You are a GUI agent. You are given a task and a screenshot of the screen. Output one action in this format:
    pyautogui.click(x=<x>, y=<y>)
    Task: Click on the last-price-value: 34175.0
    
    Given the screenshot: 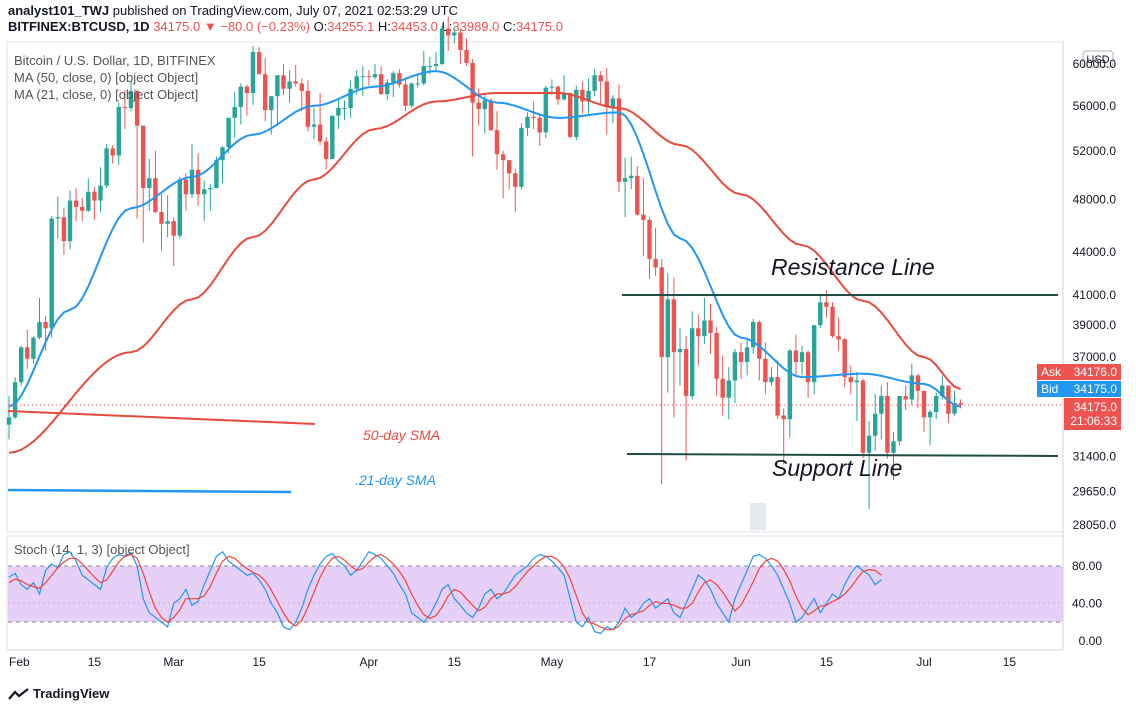 What is the action you would take?
    pyautogui.click(x=1096, y=407)
    